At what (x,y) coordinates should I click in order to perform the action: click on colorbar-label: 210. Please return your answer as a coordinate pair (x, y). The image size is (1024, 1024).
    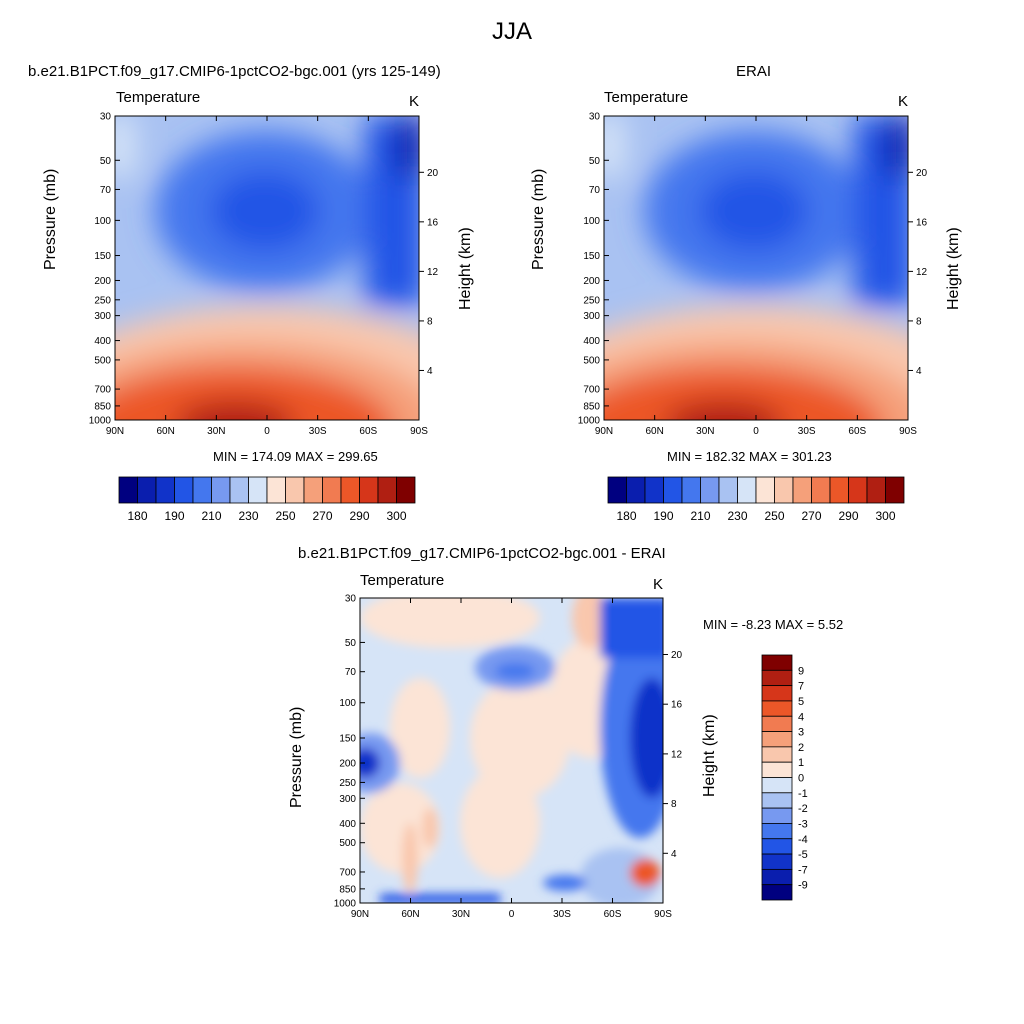
    Looking at the image, I should click on (211, 516).